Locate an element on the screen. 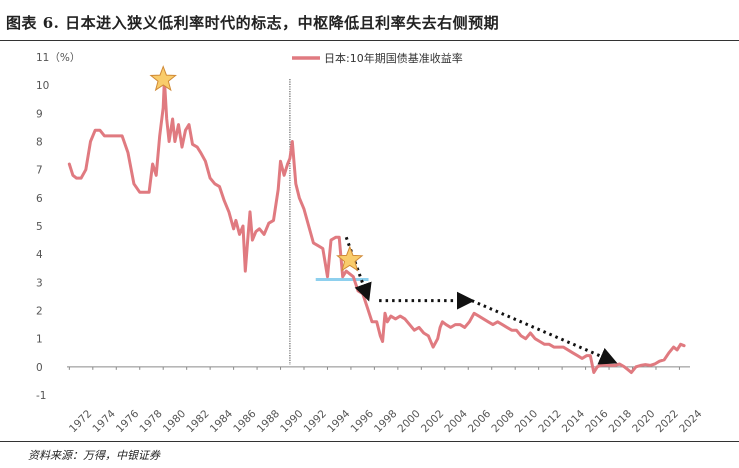 The image size is (739, 468). y-axis-unit-label: 11（%） is located at coordinates (58, 58).